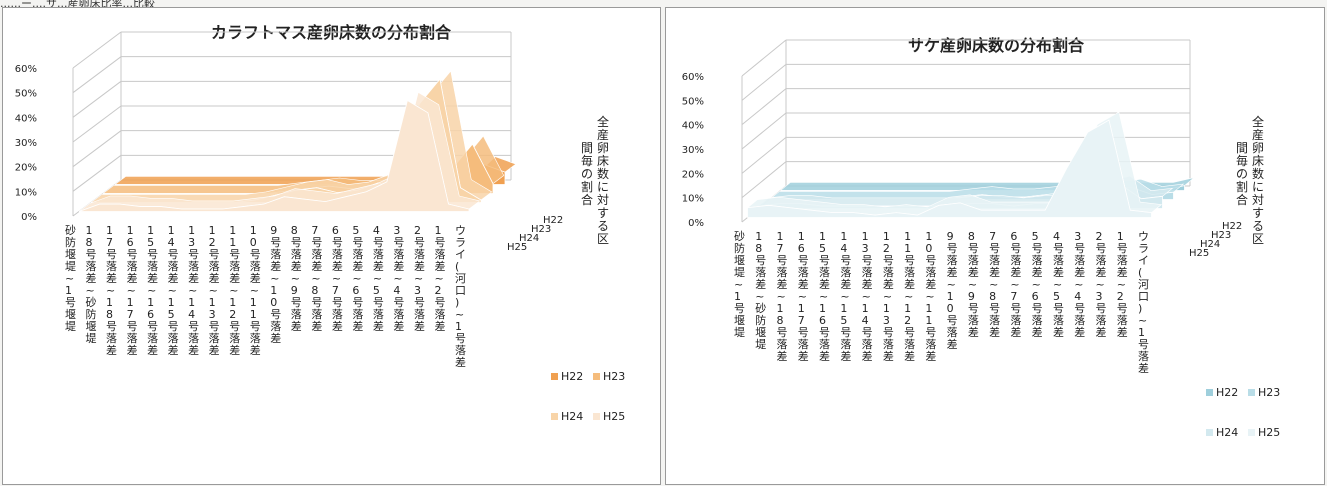 The image size is (1327, 486). Describe the element at coordinates (77, 3) in the screenshot. I see `page-header-partial-text: ......ー....サ...産卵床比率...比較` at that location.